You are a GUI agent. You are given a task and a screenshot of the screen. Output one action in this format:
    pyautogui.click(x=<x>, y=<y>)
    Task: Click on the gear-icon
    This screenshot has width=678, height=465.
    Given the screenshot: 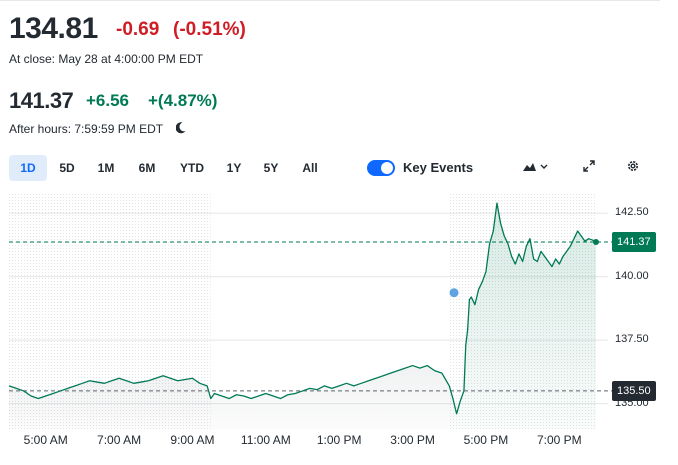 What is the action you would take?
    pyautogui.click(x=633, y=168)
    